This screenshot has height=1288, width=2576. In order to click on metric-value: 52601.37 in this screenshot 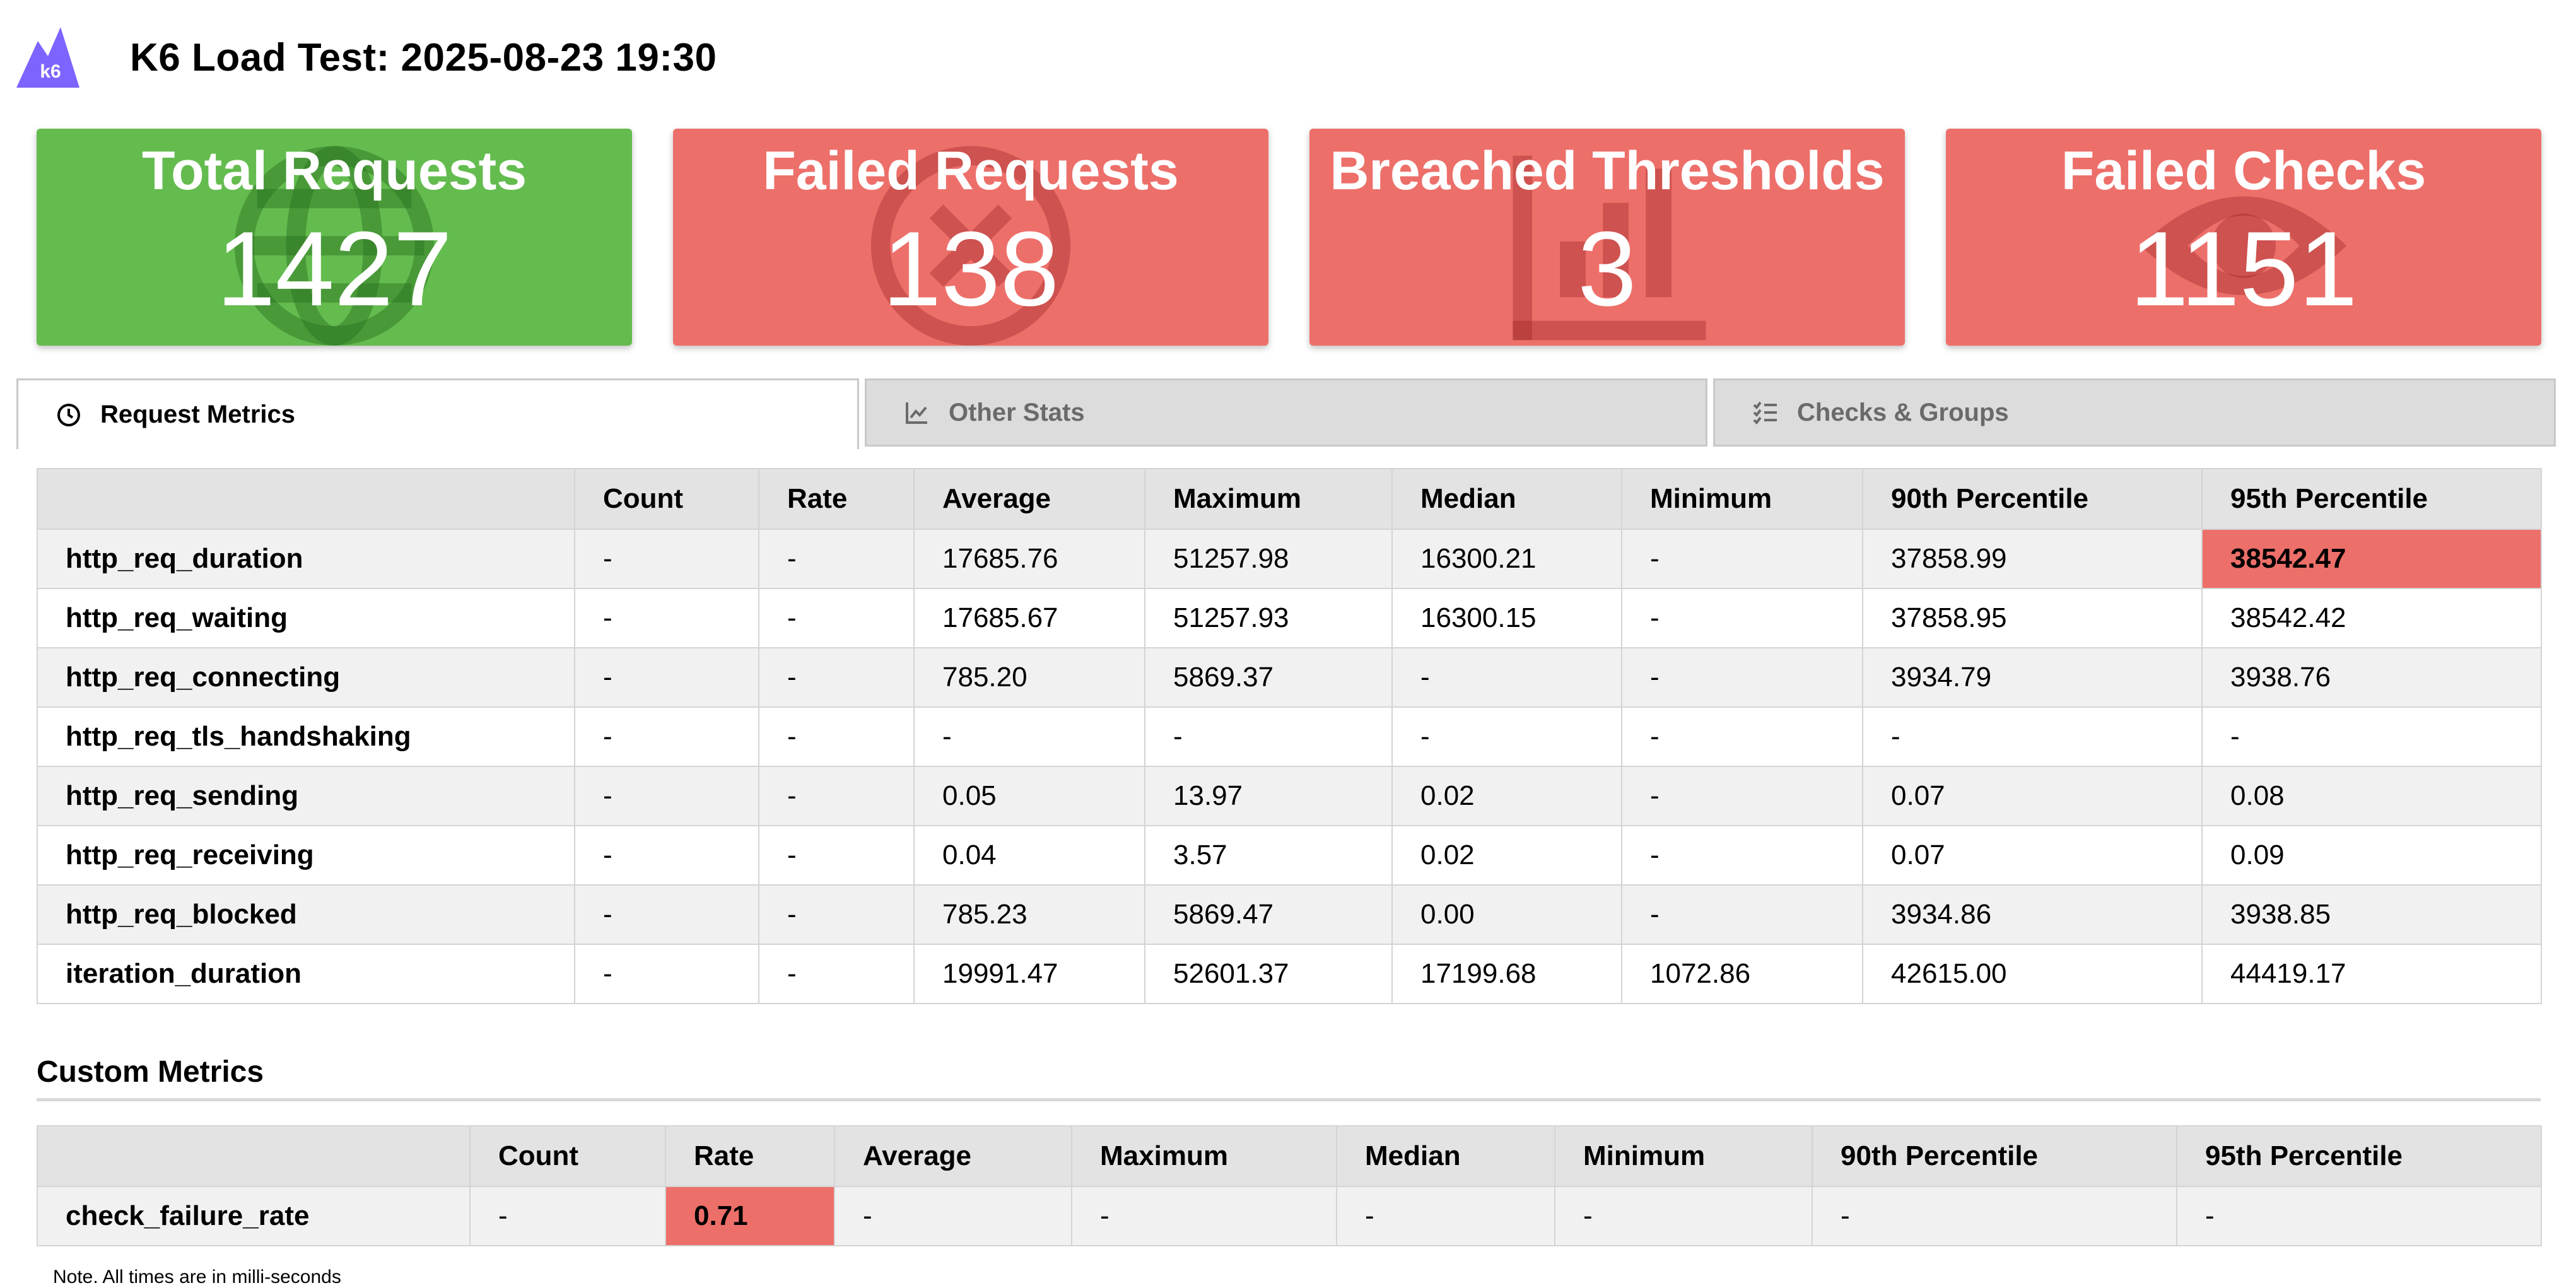, I will do `click(1268, 974)`.